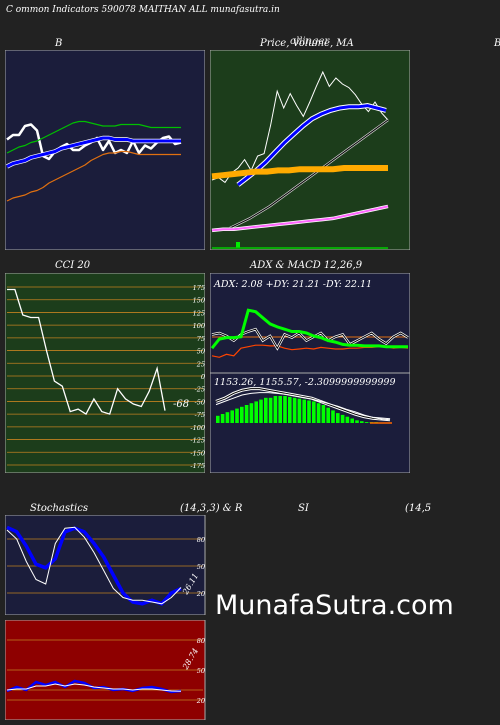  Describe the element at coordinates (201, 339) in the screenshot. I see `cci-tick-label: 75` at that location.